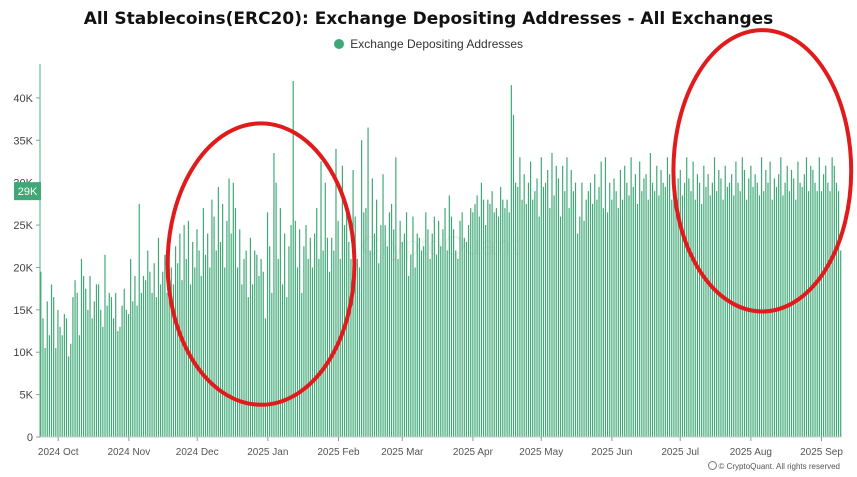  What do you see at coordinates (27, 191) in the screenshot?
I see `last-value-badge` at bounding box center [27, 191].